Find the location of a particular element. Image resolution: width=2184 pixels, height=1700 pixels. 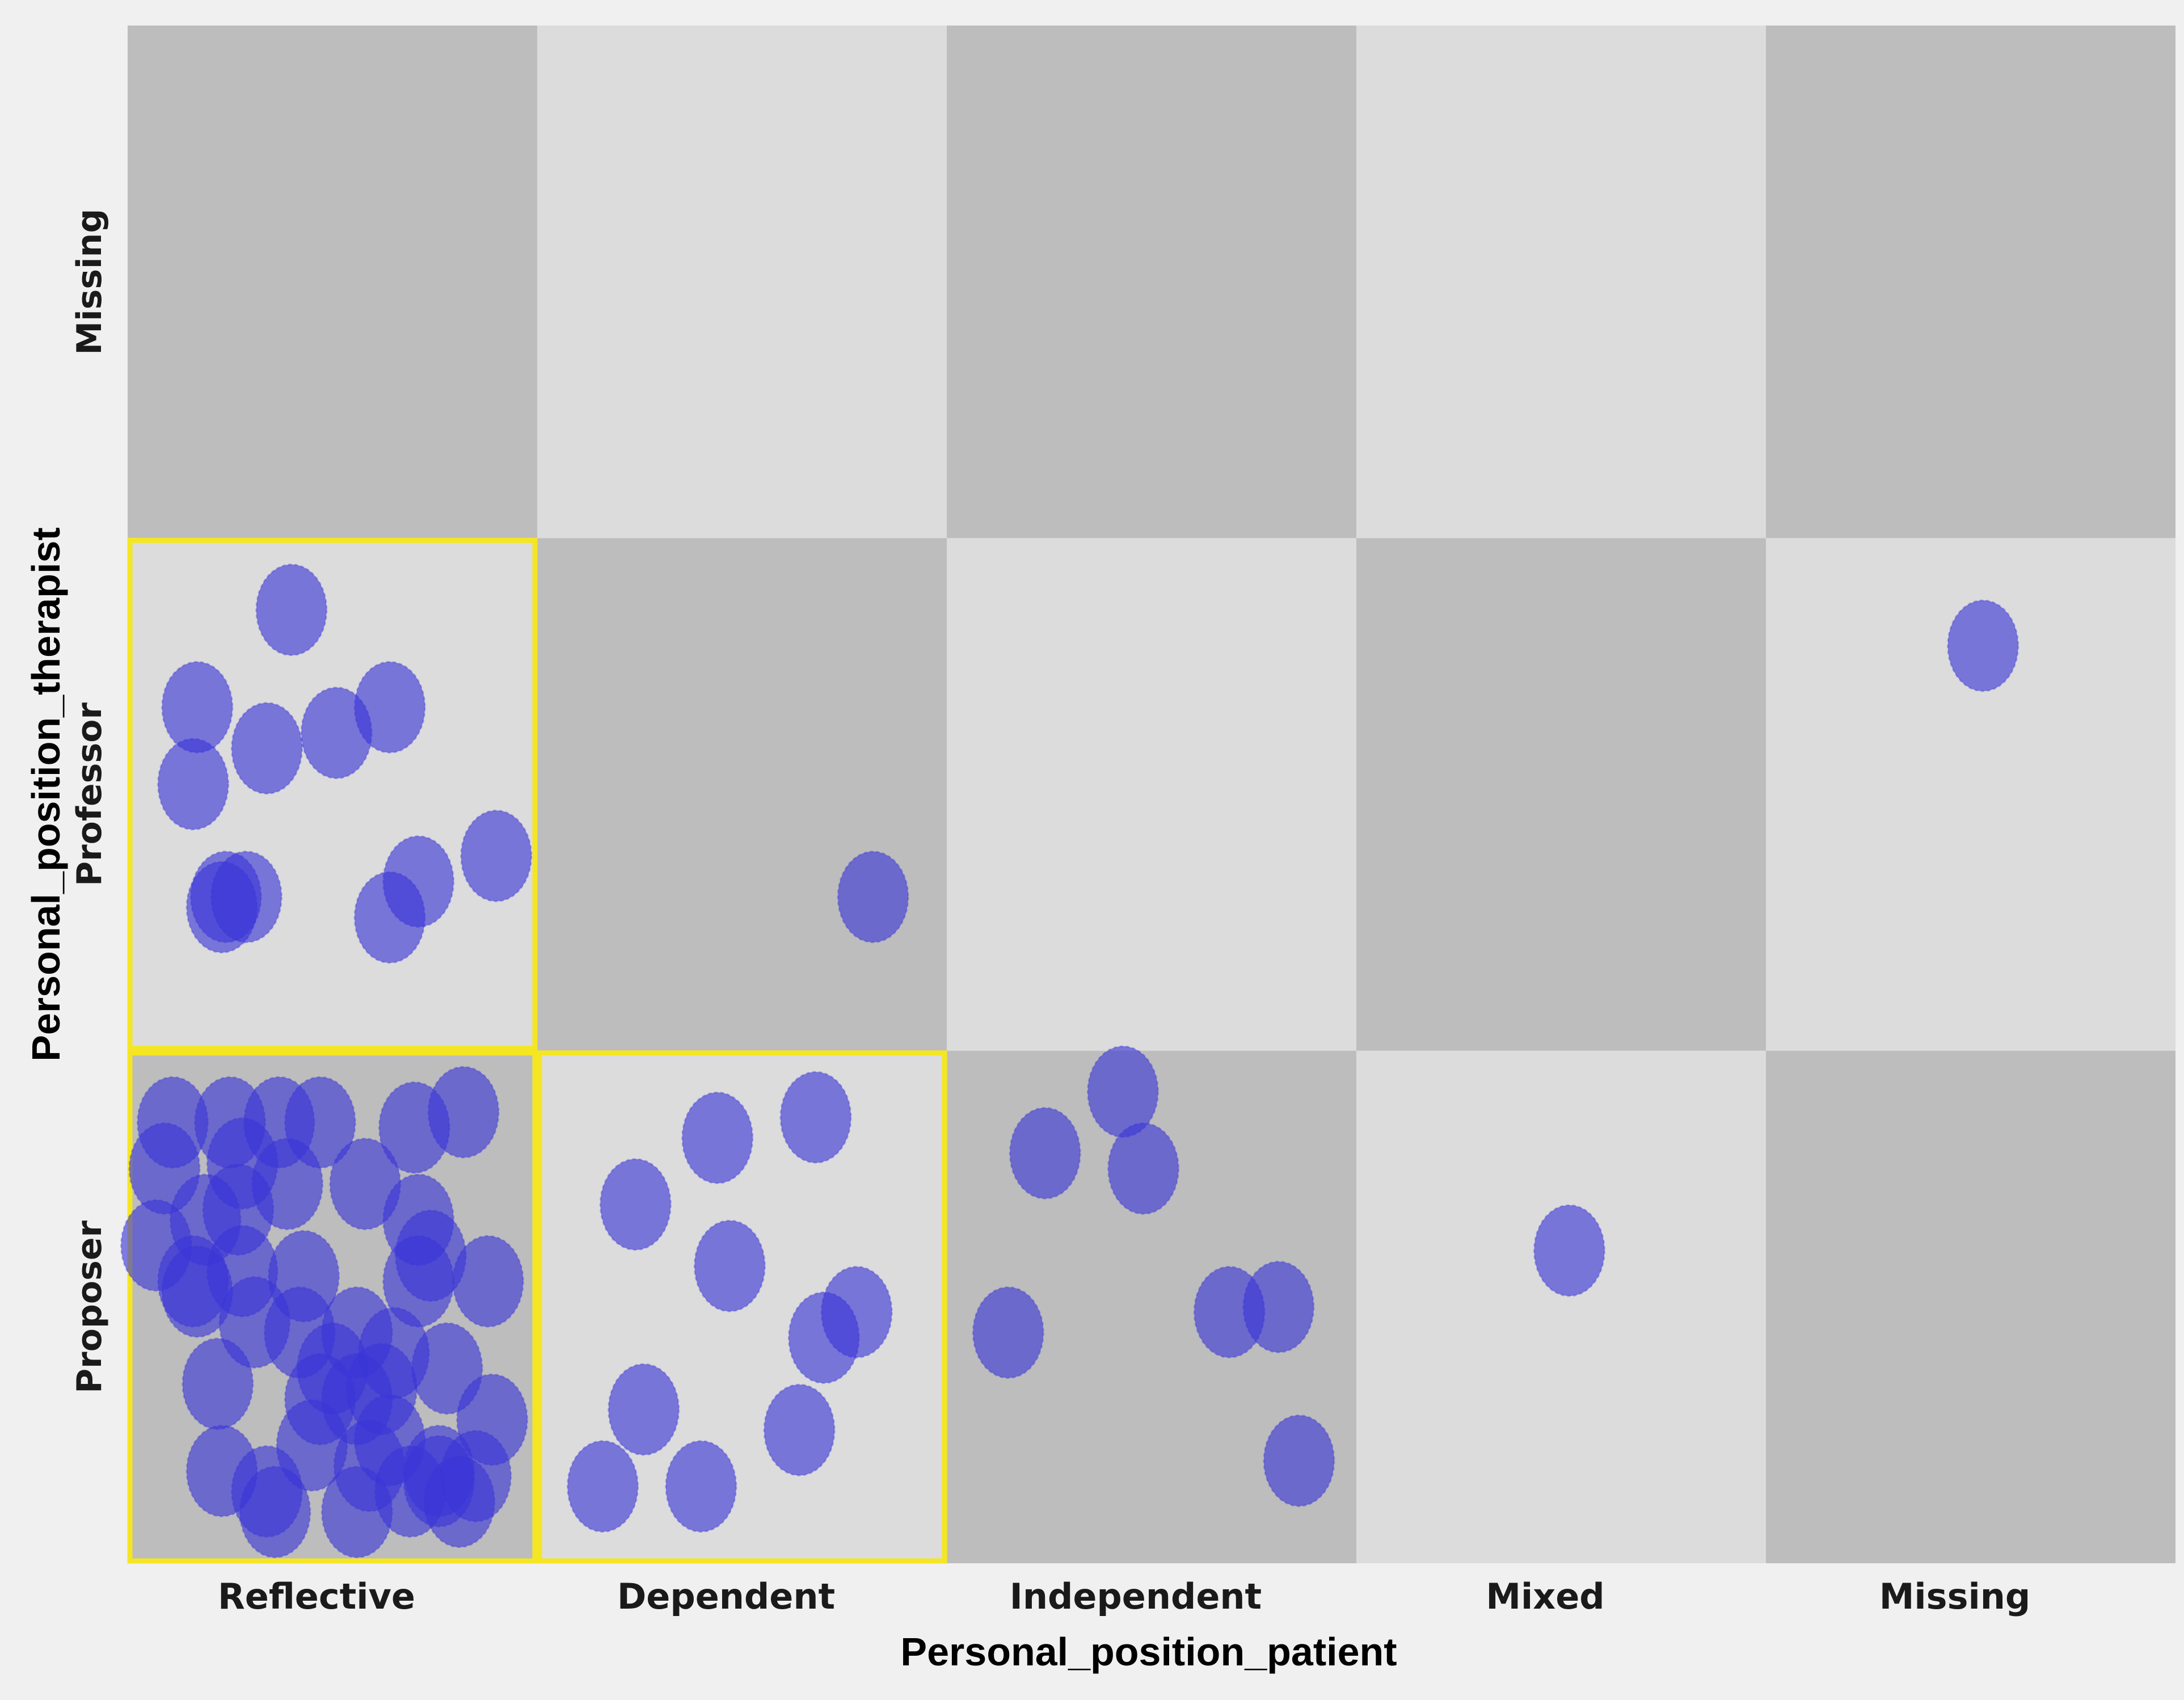

y-tick-label-professor: Professor is located at coordinates (89, 794).